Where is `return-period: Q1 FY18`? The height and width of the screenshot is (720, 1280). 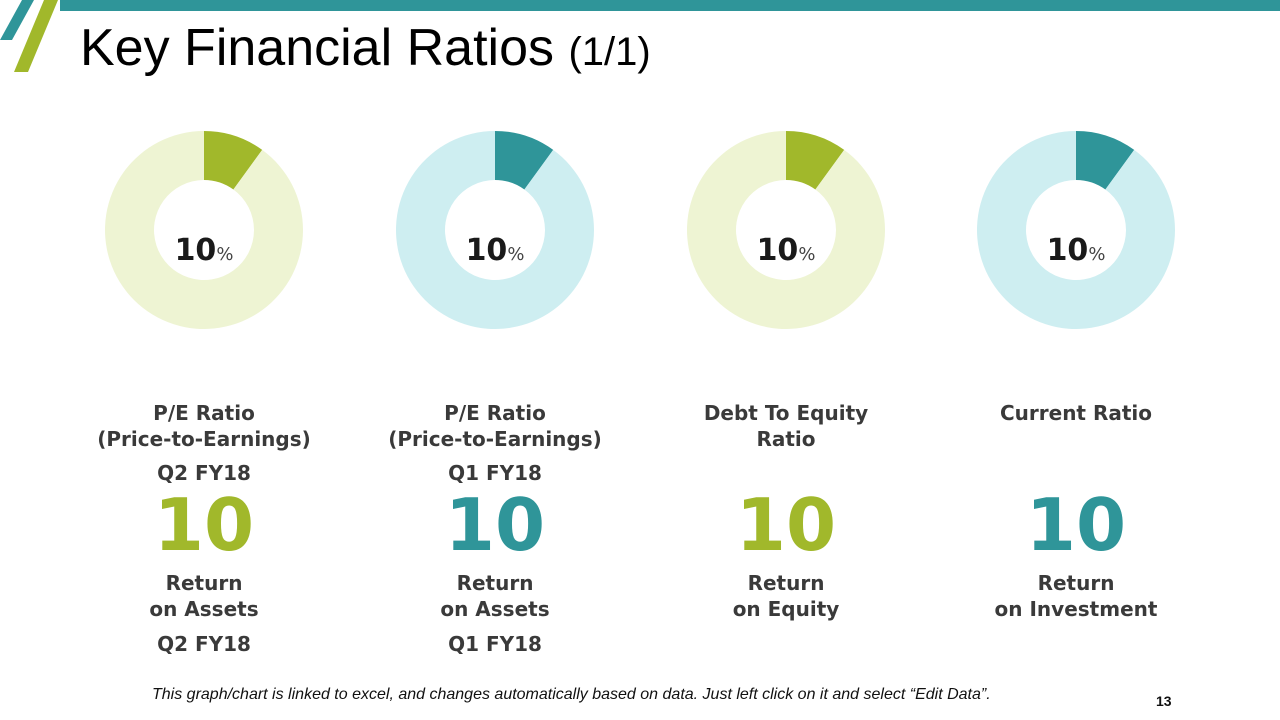 return-period: Q1 FY18 is located at coordinates (495, 644).